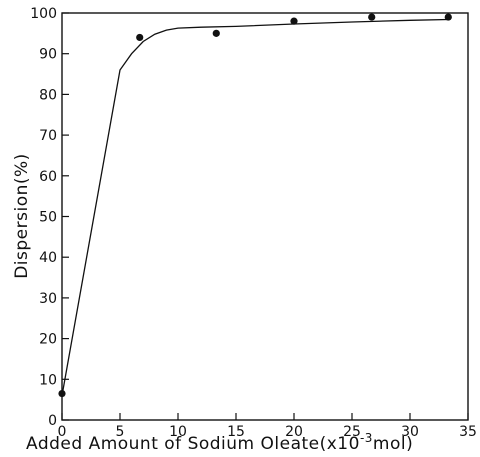  I want to click on y-tick-label: 20, so click(48, 340).